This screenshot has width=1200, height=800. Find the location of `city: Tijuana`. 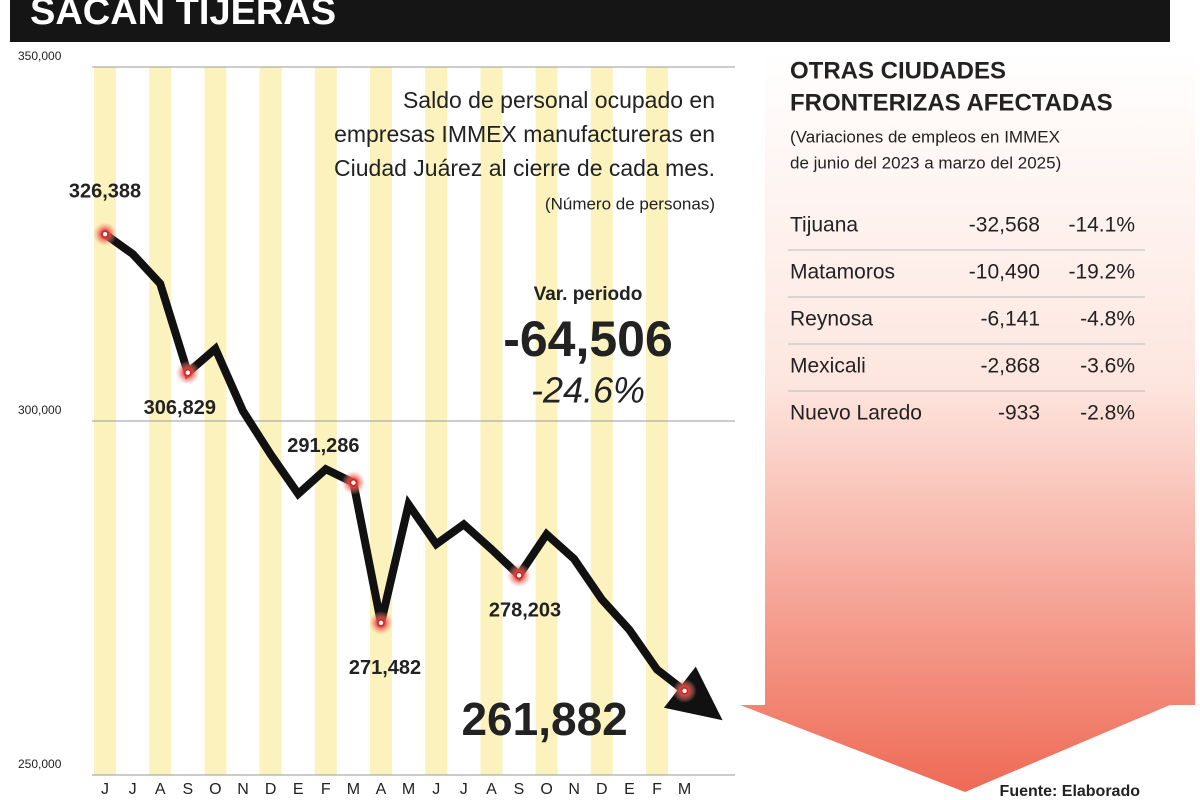

city: Tijuana is located at coordinates (824, 225).